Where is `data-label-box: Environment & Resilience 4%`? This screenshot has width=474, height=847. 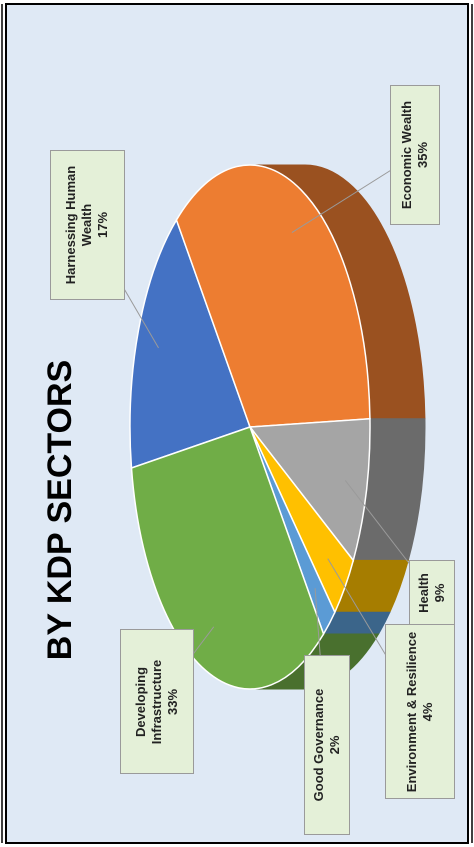 data-label-box: Environment & Resilience 4% is located at coordinates (420, 712).